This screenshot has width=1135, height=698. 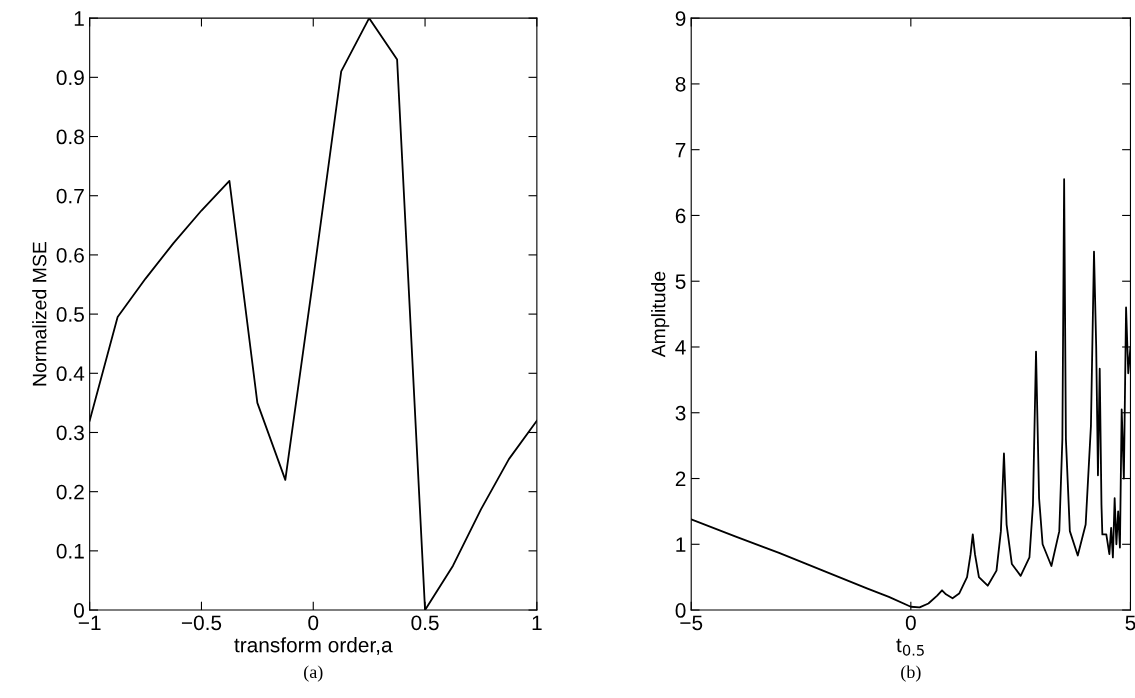 What do you see at coordinates (70, 551) in the screenshot?
I see `y-tick-label: 0.1` at bounding box center [70, 551].